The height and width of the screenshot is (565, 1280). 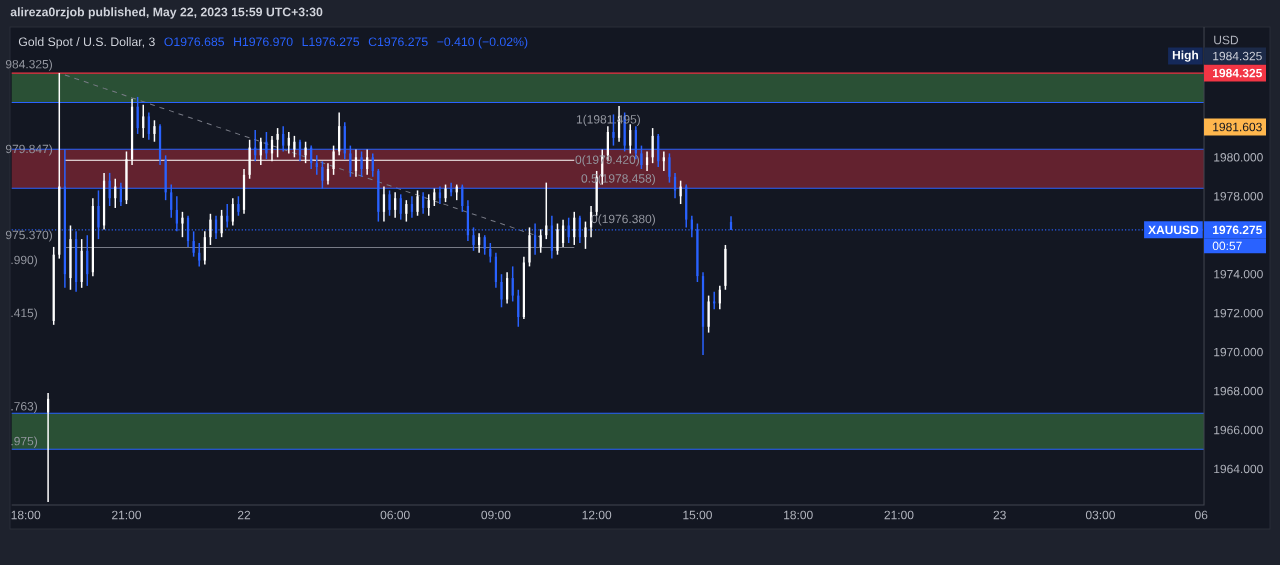 I want to click on x-tick-label: 12:00, so click(x=597, y=515).